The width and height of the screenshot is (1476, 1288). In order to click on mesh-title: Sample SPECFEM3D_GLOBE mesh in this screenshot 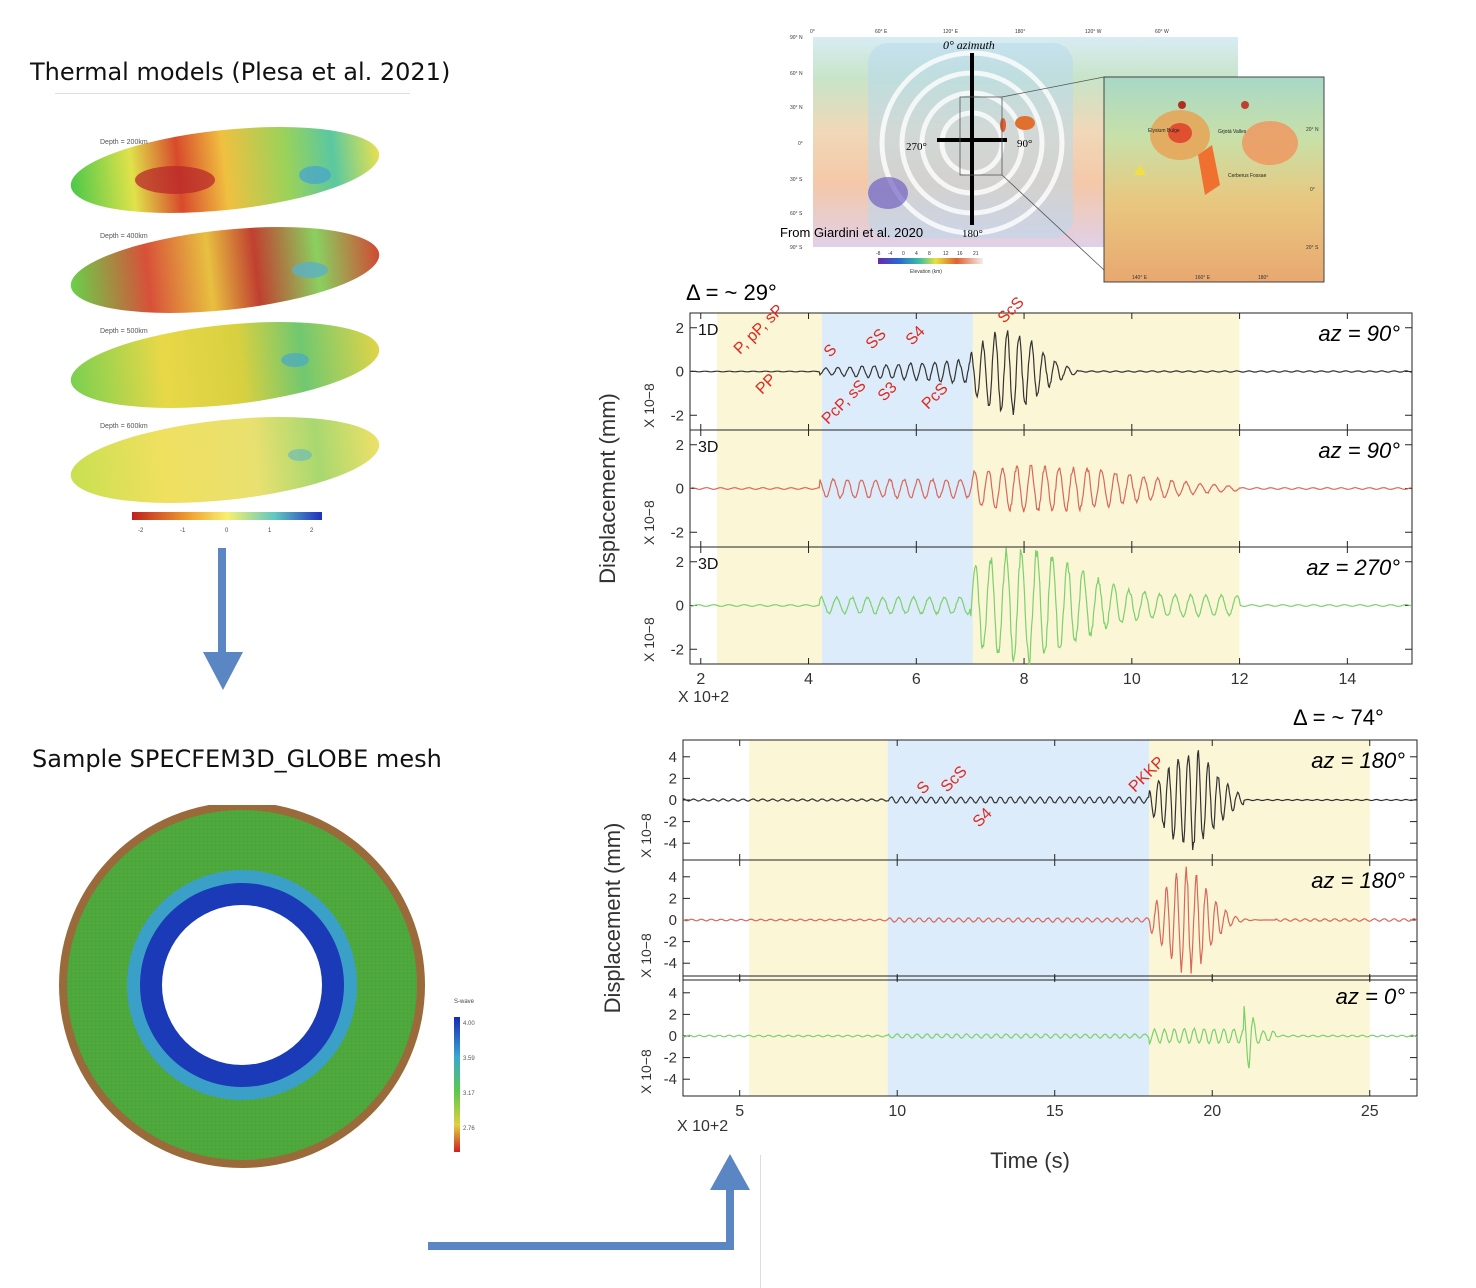, I will do `click(237, 759)`.